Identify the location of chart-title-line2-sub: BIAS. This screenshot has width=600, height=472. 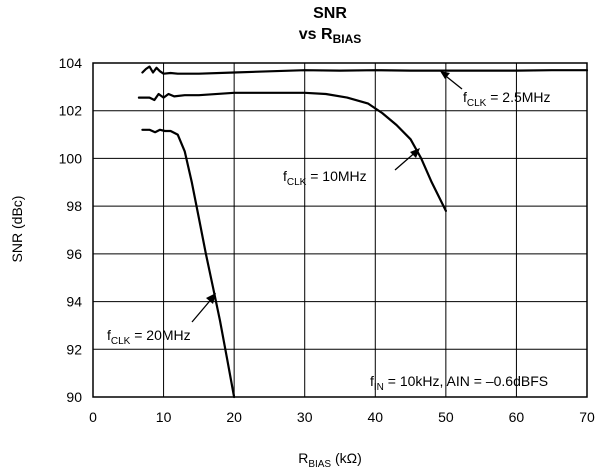
(347, 39).